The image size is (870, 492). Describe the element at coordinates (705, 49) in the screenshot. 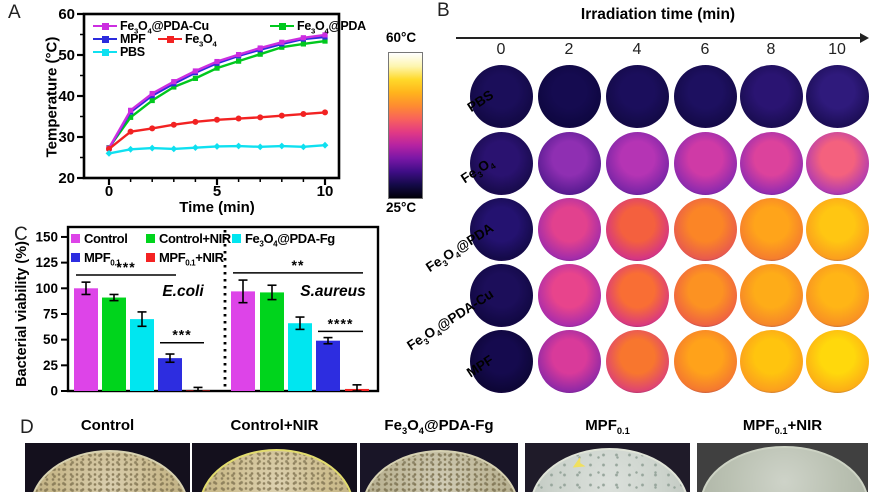

I see `time-tick-label: 6` at that location.